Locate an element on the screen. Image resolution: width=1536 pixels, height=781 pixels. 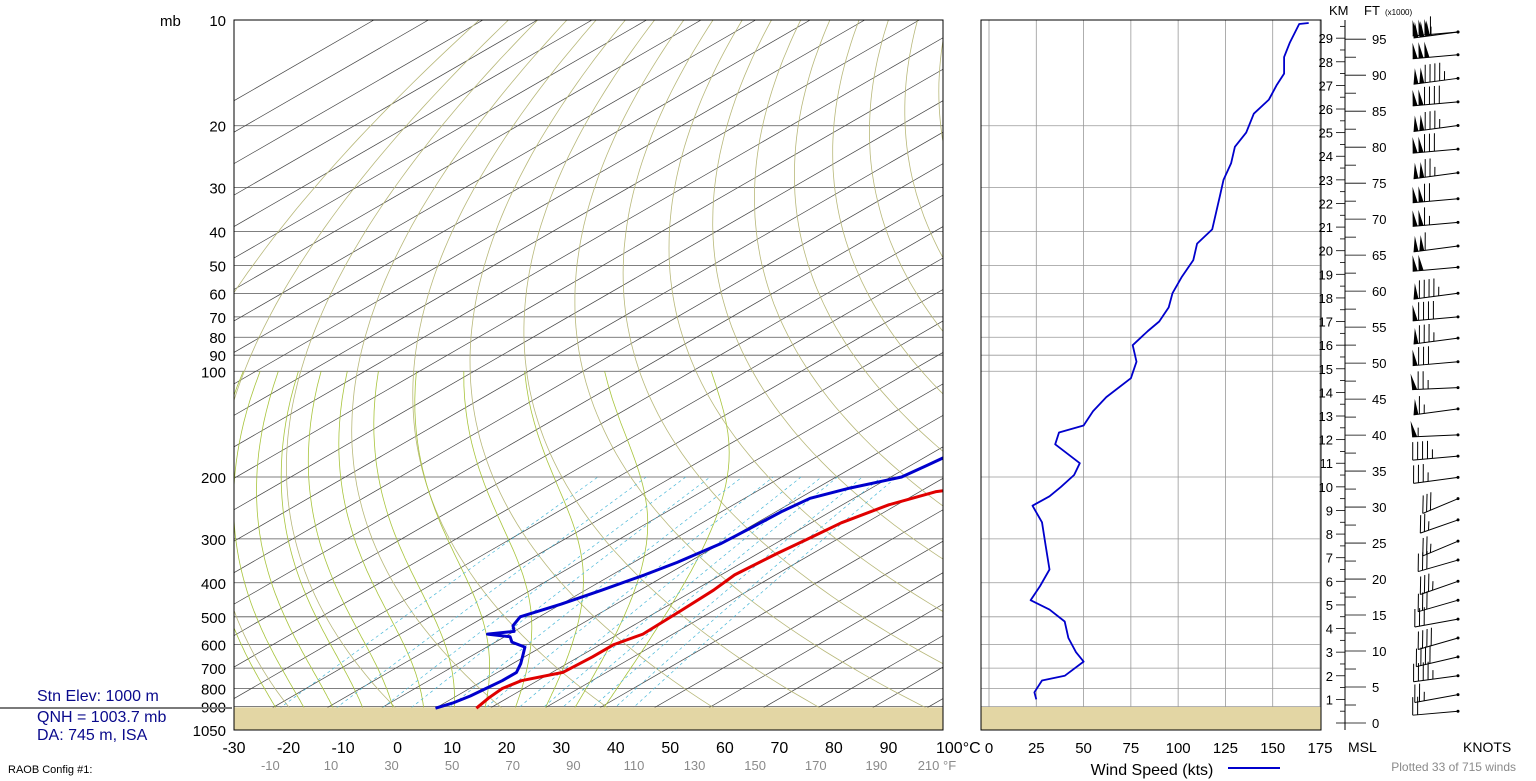
km-tick-label: 4 is located at coordinates (1329, 629).